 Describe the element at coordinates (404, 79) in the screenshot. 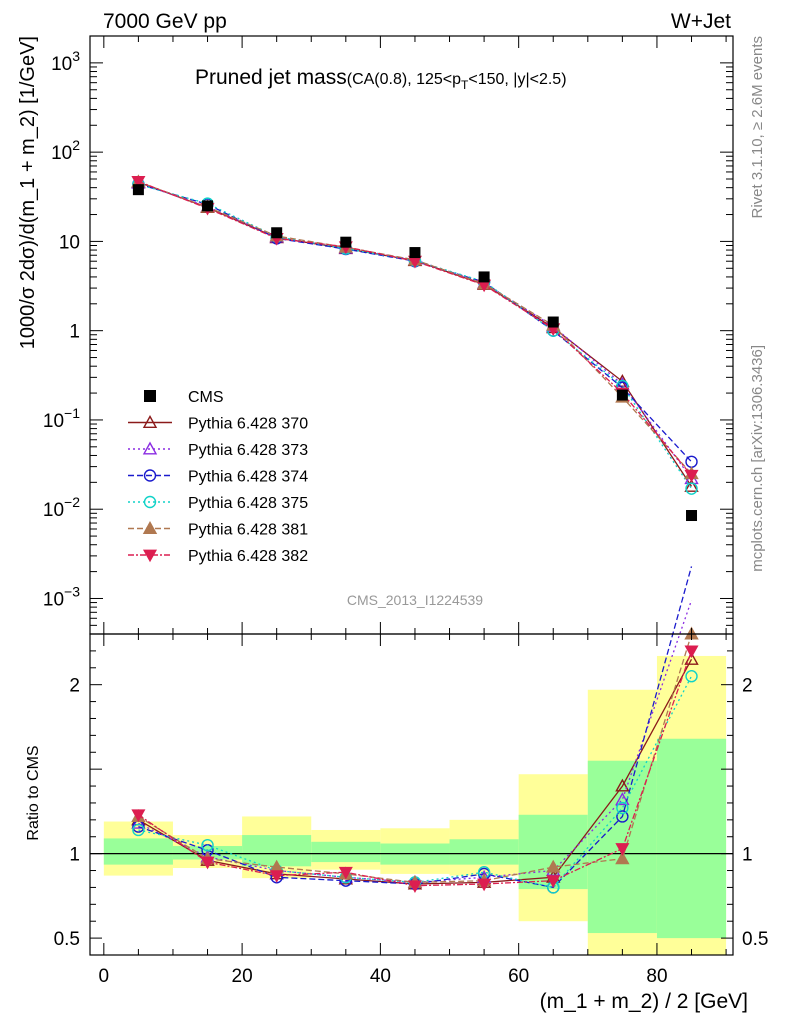

I see `chart-subtitle-pre: (CA(0.8), 125<p` at that location.